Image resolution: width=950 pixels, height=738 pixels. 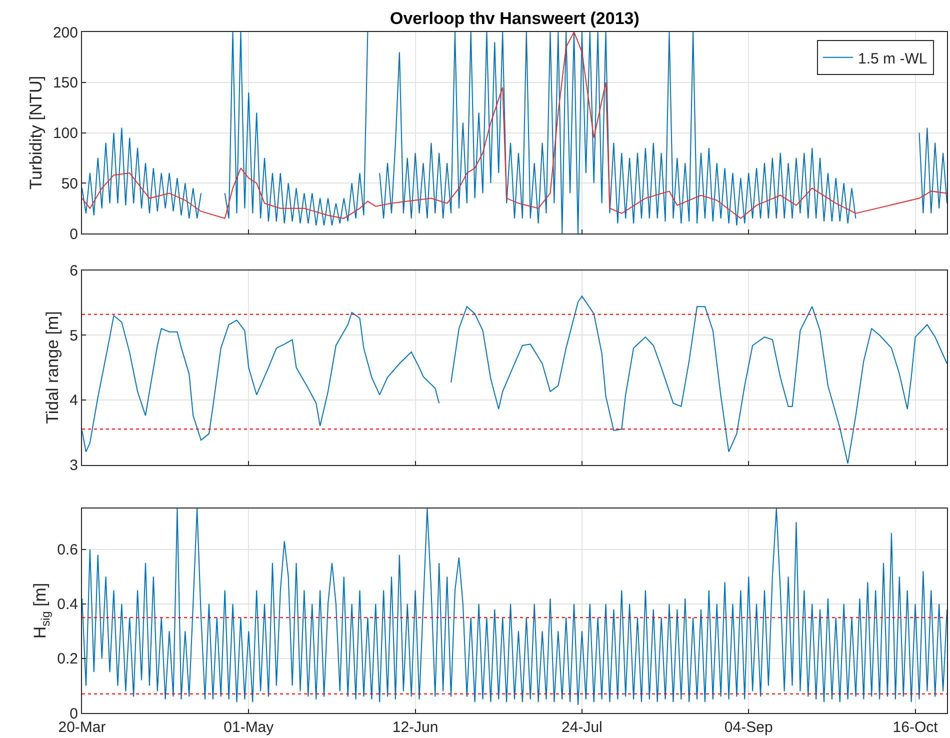 What do you see at coordinates (74, 465) in the screenshot?
I see `y-tick-label: 3` at bounding box center [74, 465].